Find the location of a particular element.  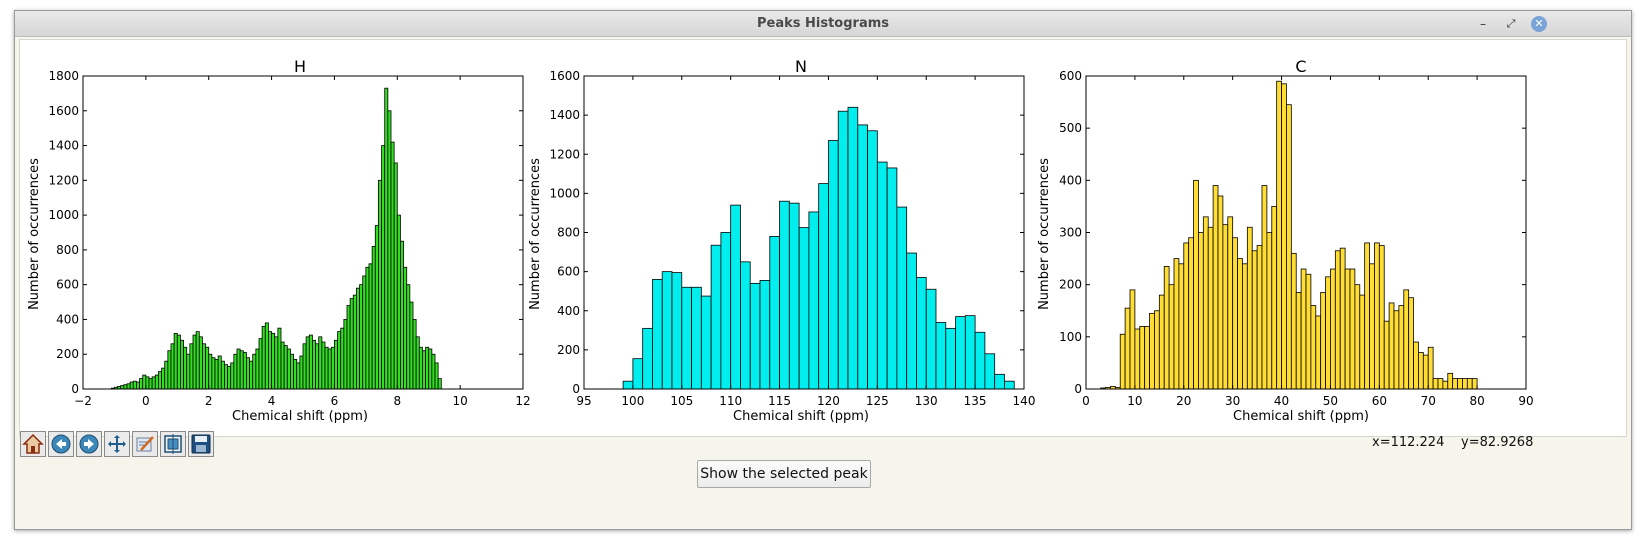

x-tick-label: 105 is located at coordinates (681, 401).